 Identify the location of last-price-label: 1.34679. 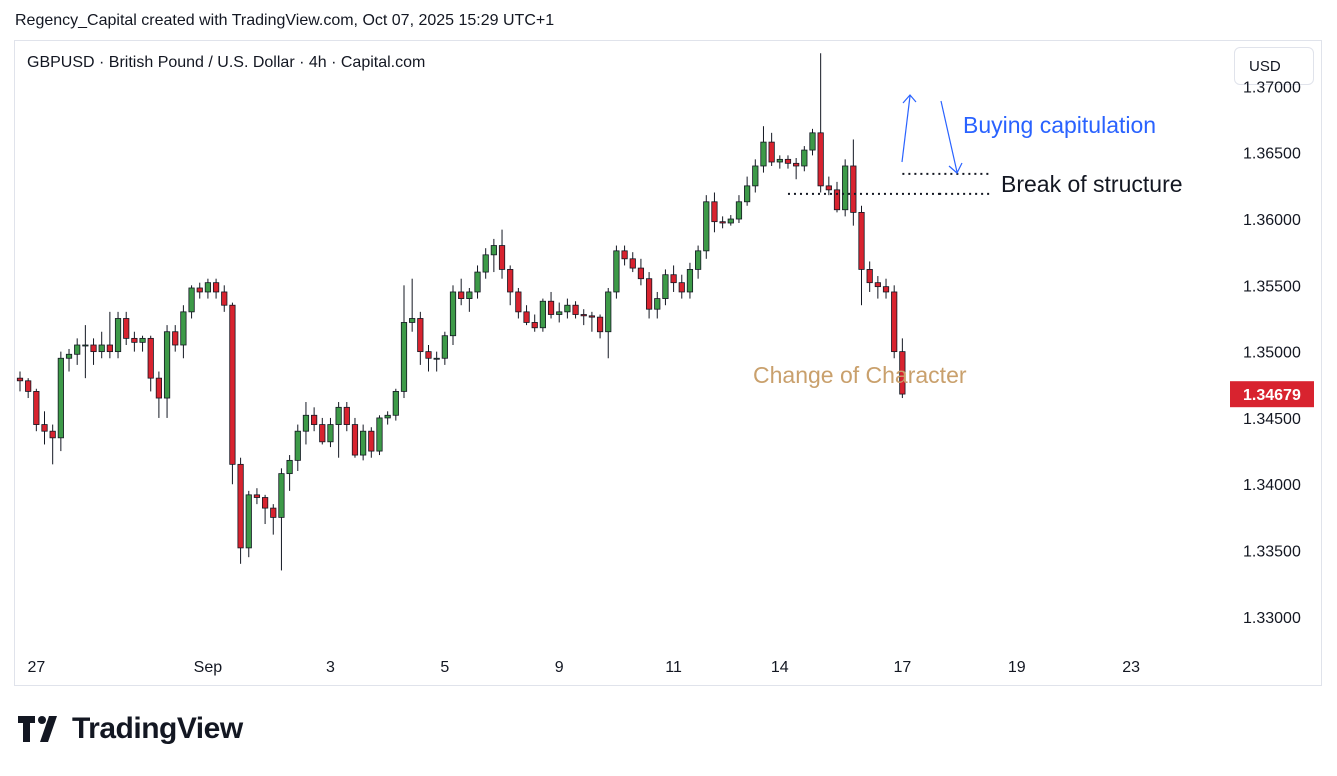
(1272, 395).